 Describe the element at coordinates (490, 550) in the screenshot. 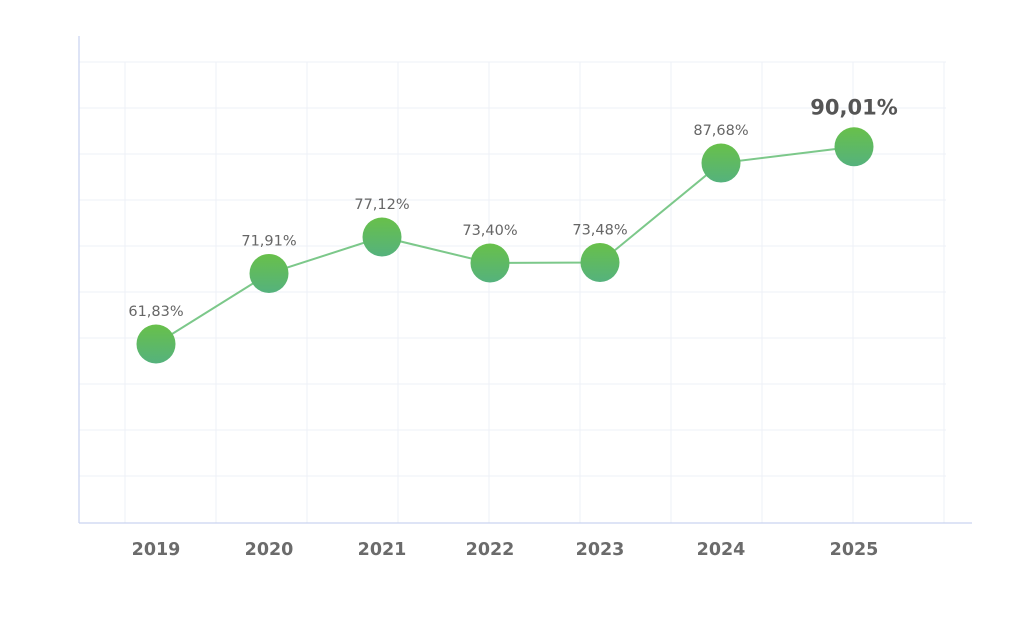

I see `x-tick-label: 2022` at that location.